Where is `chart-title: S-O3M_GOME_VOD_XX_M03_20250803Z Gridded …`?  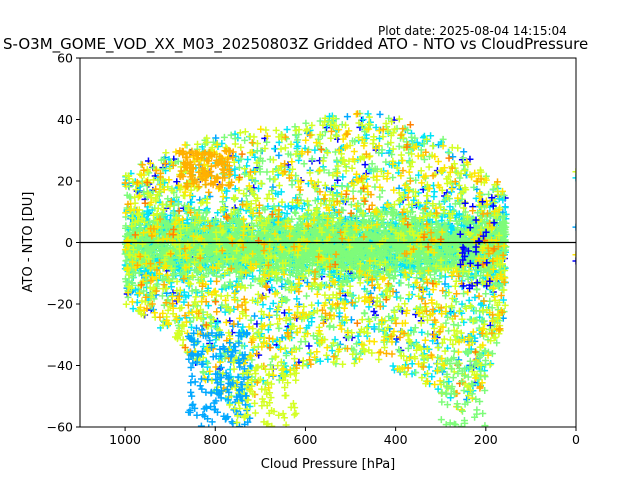 chart-title: S-O3M_GOME_VOD_XX_M03_20250803Z Gridded … is located at coordinates (296, 44).